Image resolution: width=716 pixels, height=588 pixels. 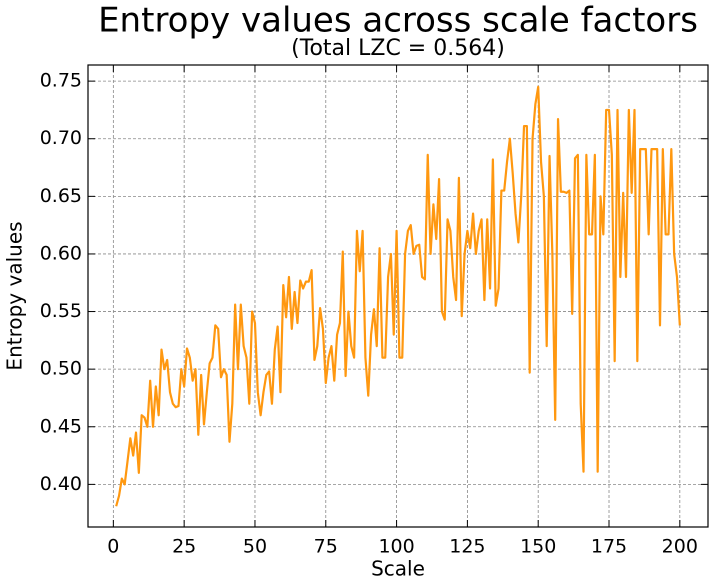 I want to click on y-tick-label: 0.50, so click(x=61, y=369).